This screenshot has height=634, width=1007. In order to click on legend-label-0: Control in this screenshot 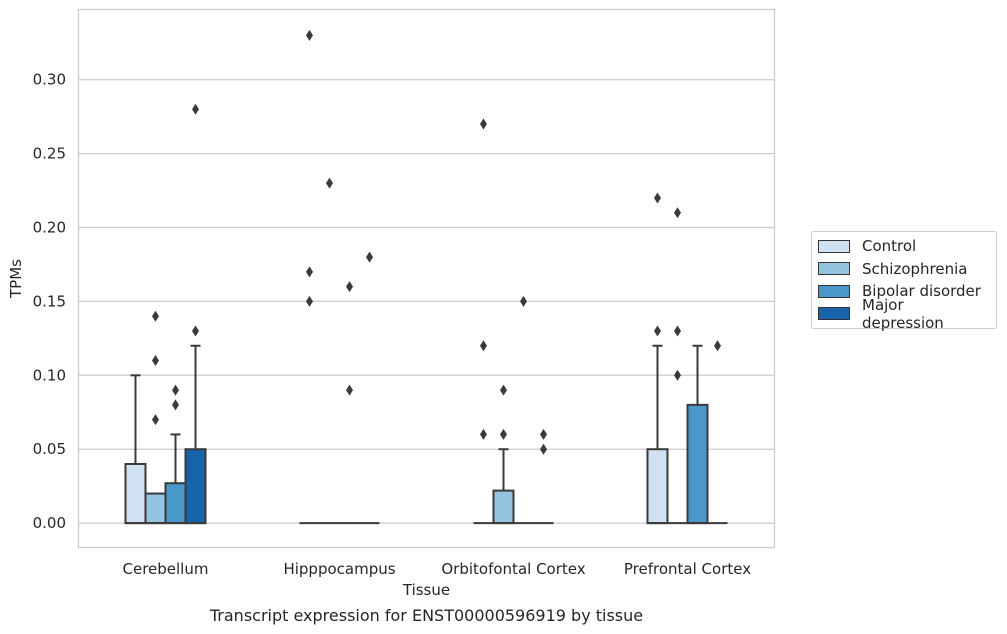, I will do `click(889, 246)`.